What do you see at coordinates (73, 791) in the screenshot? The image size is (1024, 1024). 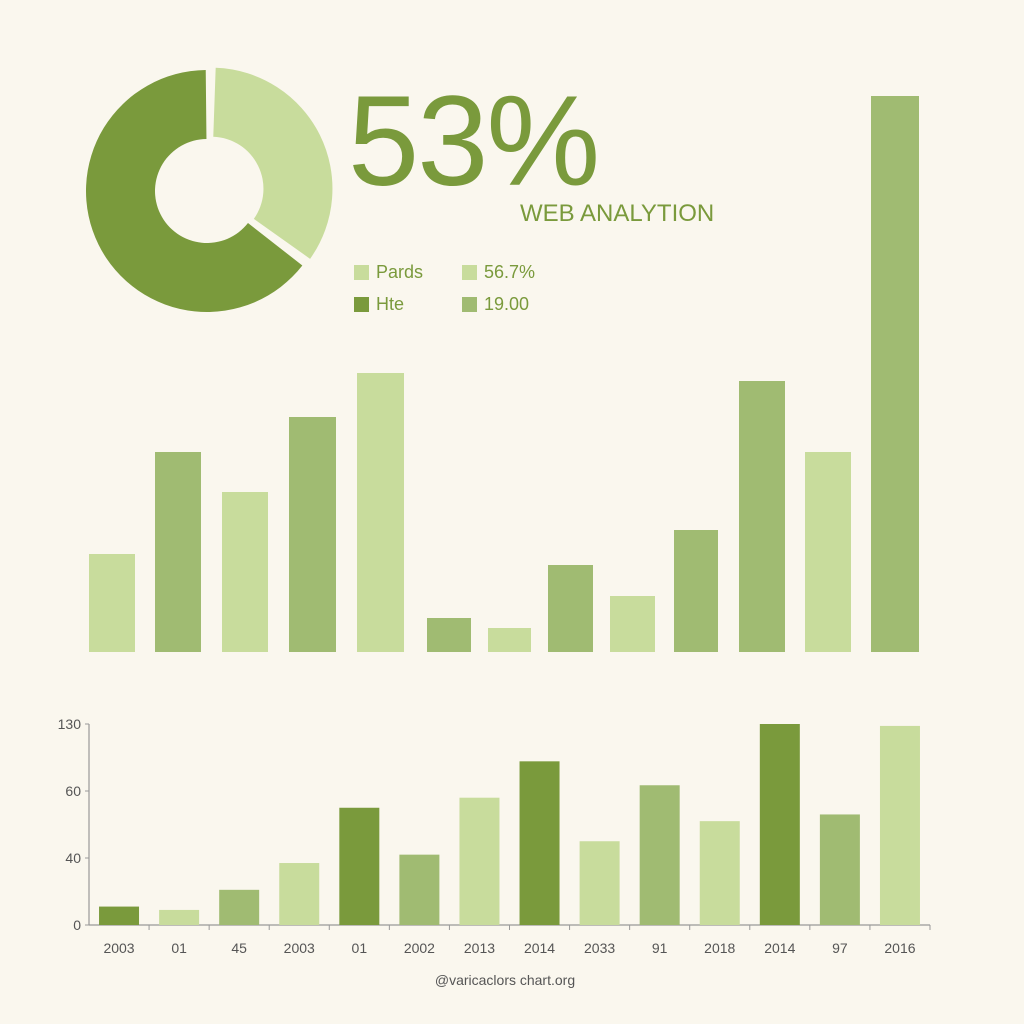 I see `y-tick-label: 60` at bounding box center [73, 791].